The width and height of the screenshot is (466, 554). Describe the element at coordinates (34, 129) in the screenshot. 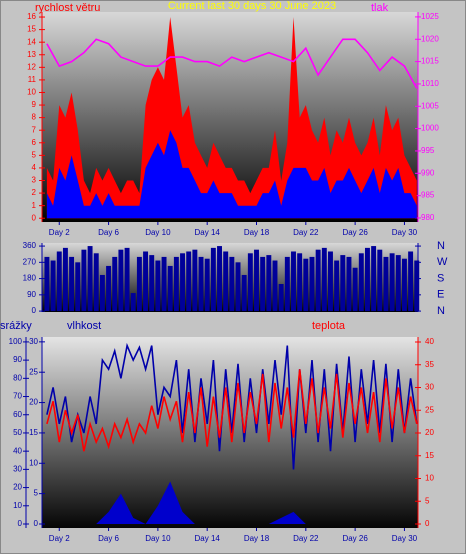

I see `tick-label: 7` at that location.